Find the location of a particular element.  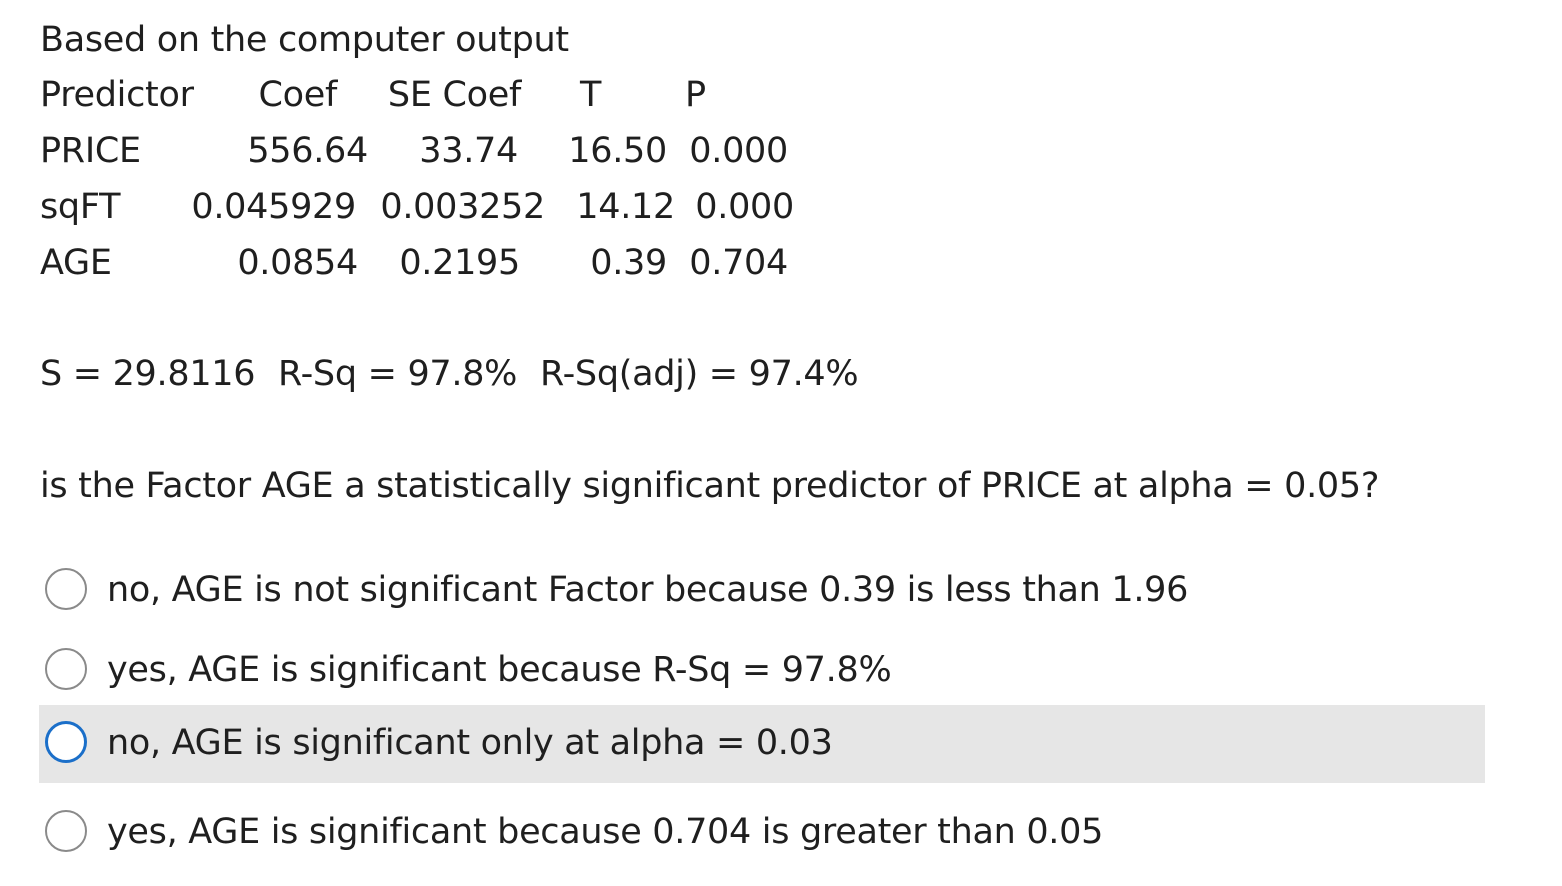

table-row-price-se-coef: 33.74 is located at coordinates (468, 151).